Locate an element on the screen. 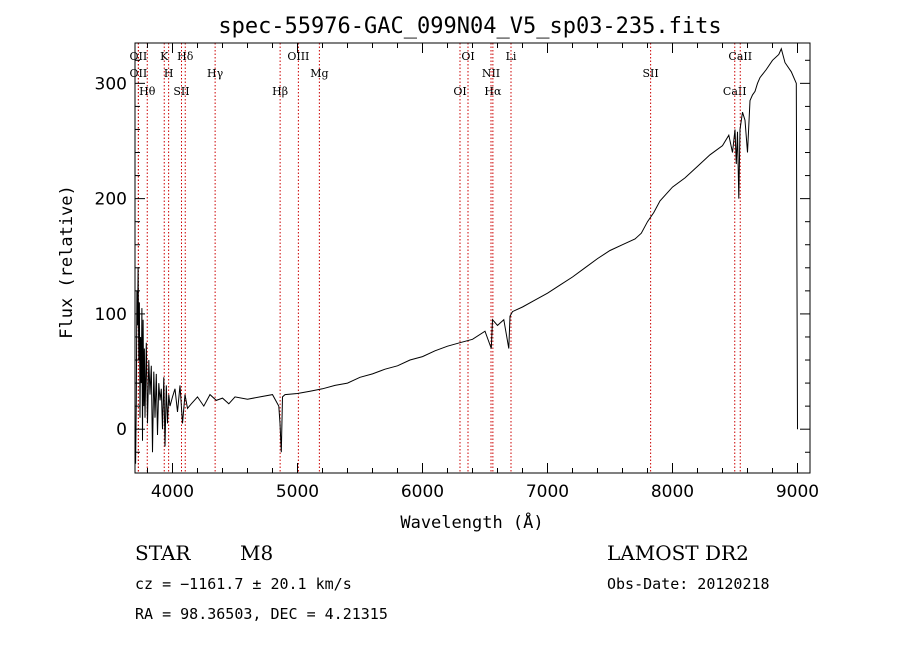 The image size is (900, 649). y-tick-label: 0 is located at coordinates (121, 430).